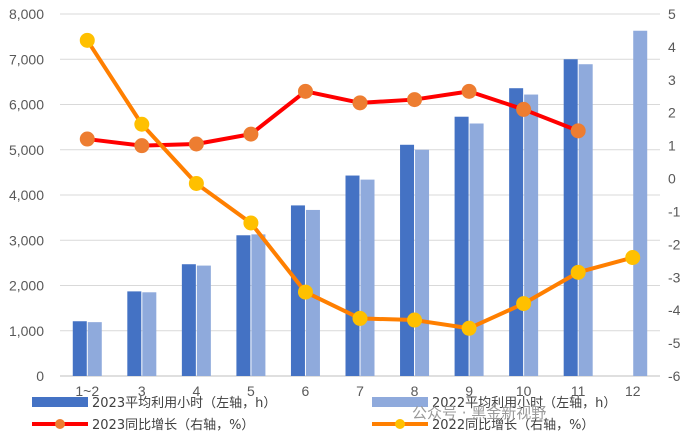  Describe the element at coordinates (469, 391) in the screenshot. I see `x-tick-label: 9` at that location.